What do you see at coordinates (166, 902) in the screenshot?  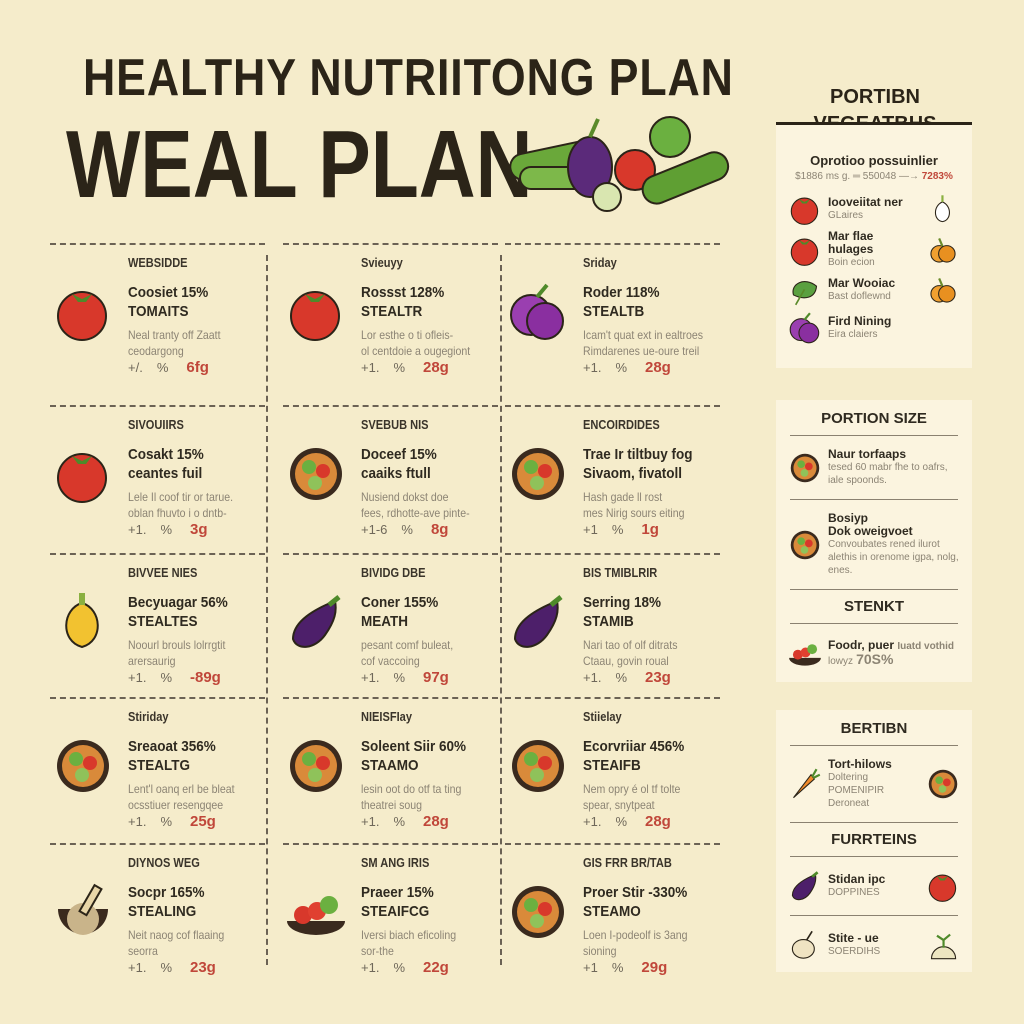 I see `meal-title: Socpr 165% STEALING` at bounding box center [166, 902].